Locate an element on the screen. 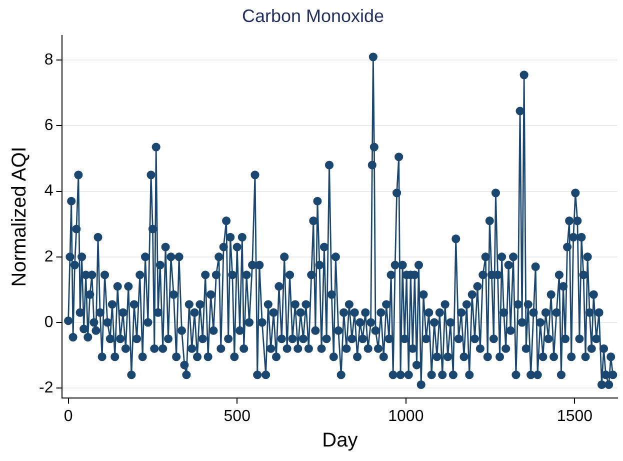  y-tick-label: 0 is located at coordinates (49, 322).